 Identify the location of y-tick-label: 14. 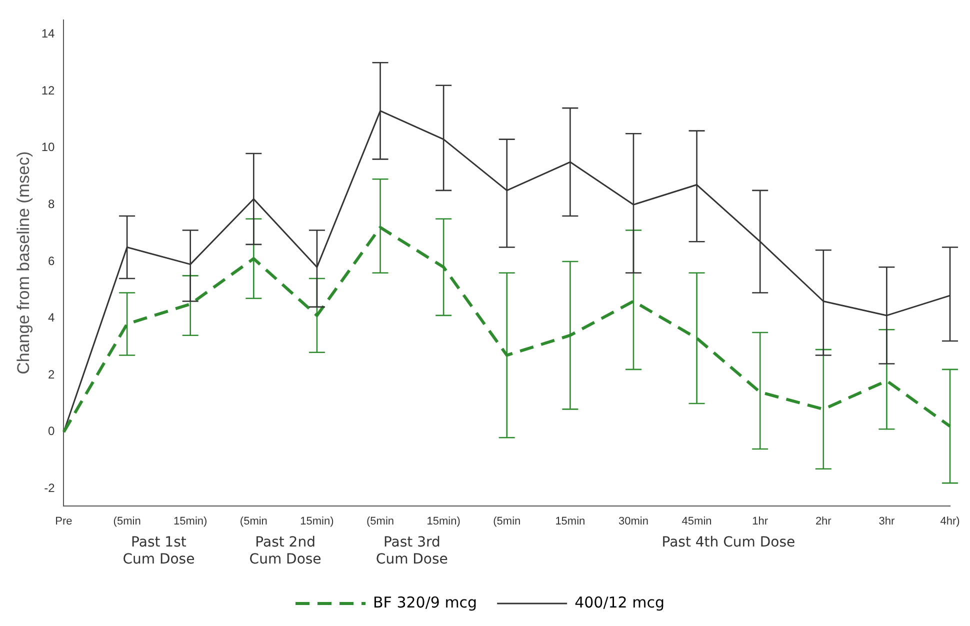
(48, 33).